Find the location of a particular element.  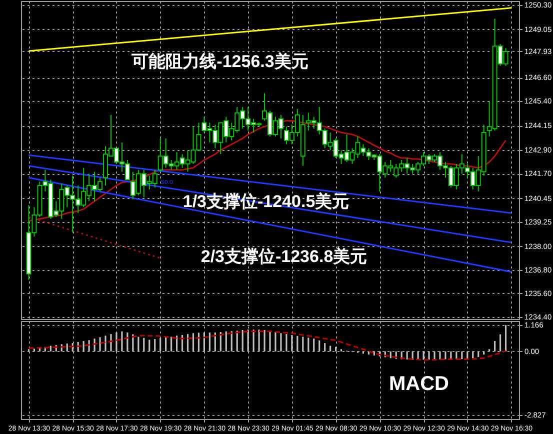

annotation: 可能阻力线-1256.3美元 is located at coordinates (219, 61).